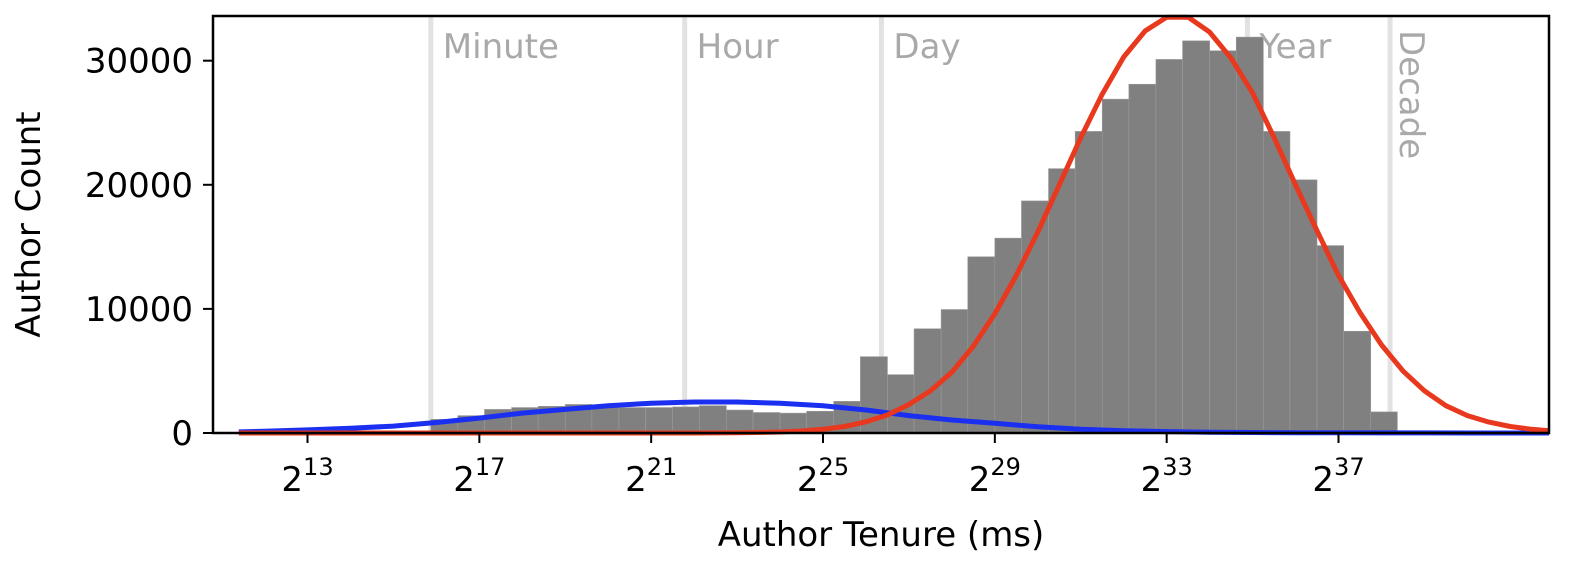 This screenshot has height=578, width=1588. What do you see at coordinates (834, 467) in the screenshot?
I see `x-tick-exponent: 25` at bounding box center [834, 467].